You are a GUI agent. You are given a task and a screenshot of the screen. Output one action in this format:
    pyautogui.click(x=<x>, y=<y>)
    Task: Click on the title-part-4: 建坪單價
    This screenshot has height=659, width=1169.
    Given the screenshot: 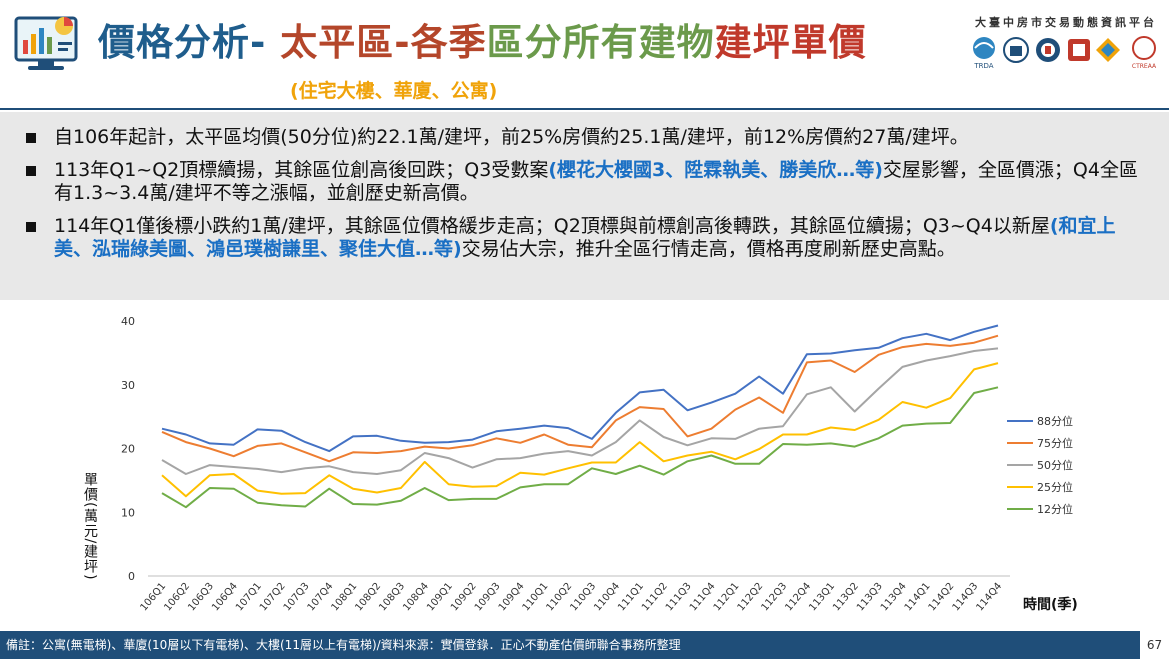 What is the action you would take?
    pyautogui.click(x=790, y=42)
    